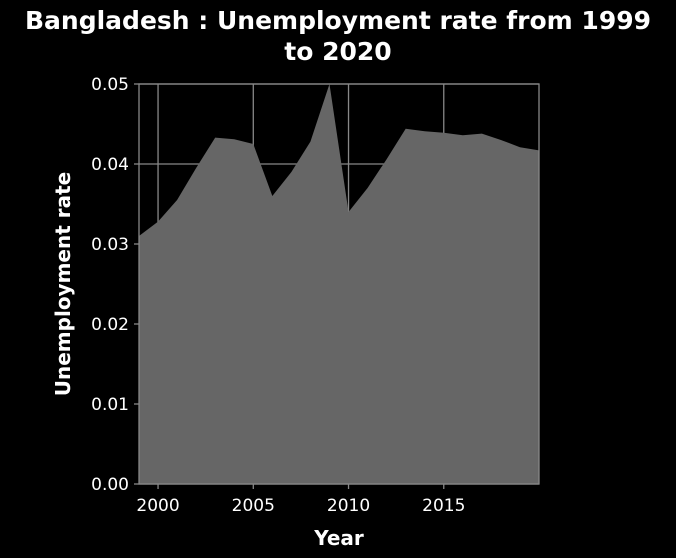 Image resolution: width=676 pixels, height=558 pixels. I want to click on y-tick-label: 0.02, so click(110, 325).